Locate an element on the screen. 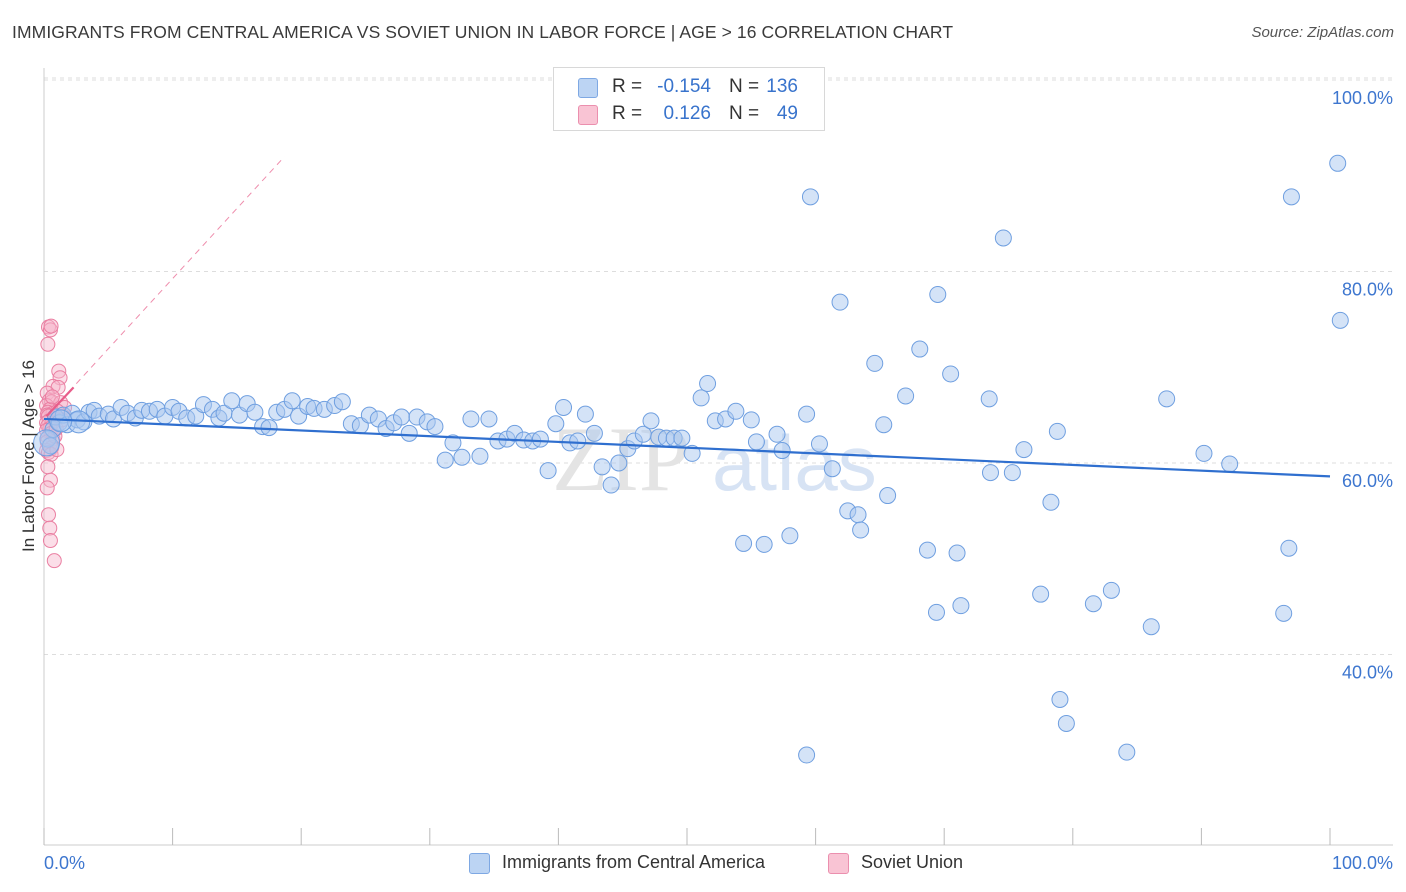 This screenshot has height=892, width=1406. blue-swatch-icon is located at coordinates (588, 88).